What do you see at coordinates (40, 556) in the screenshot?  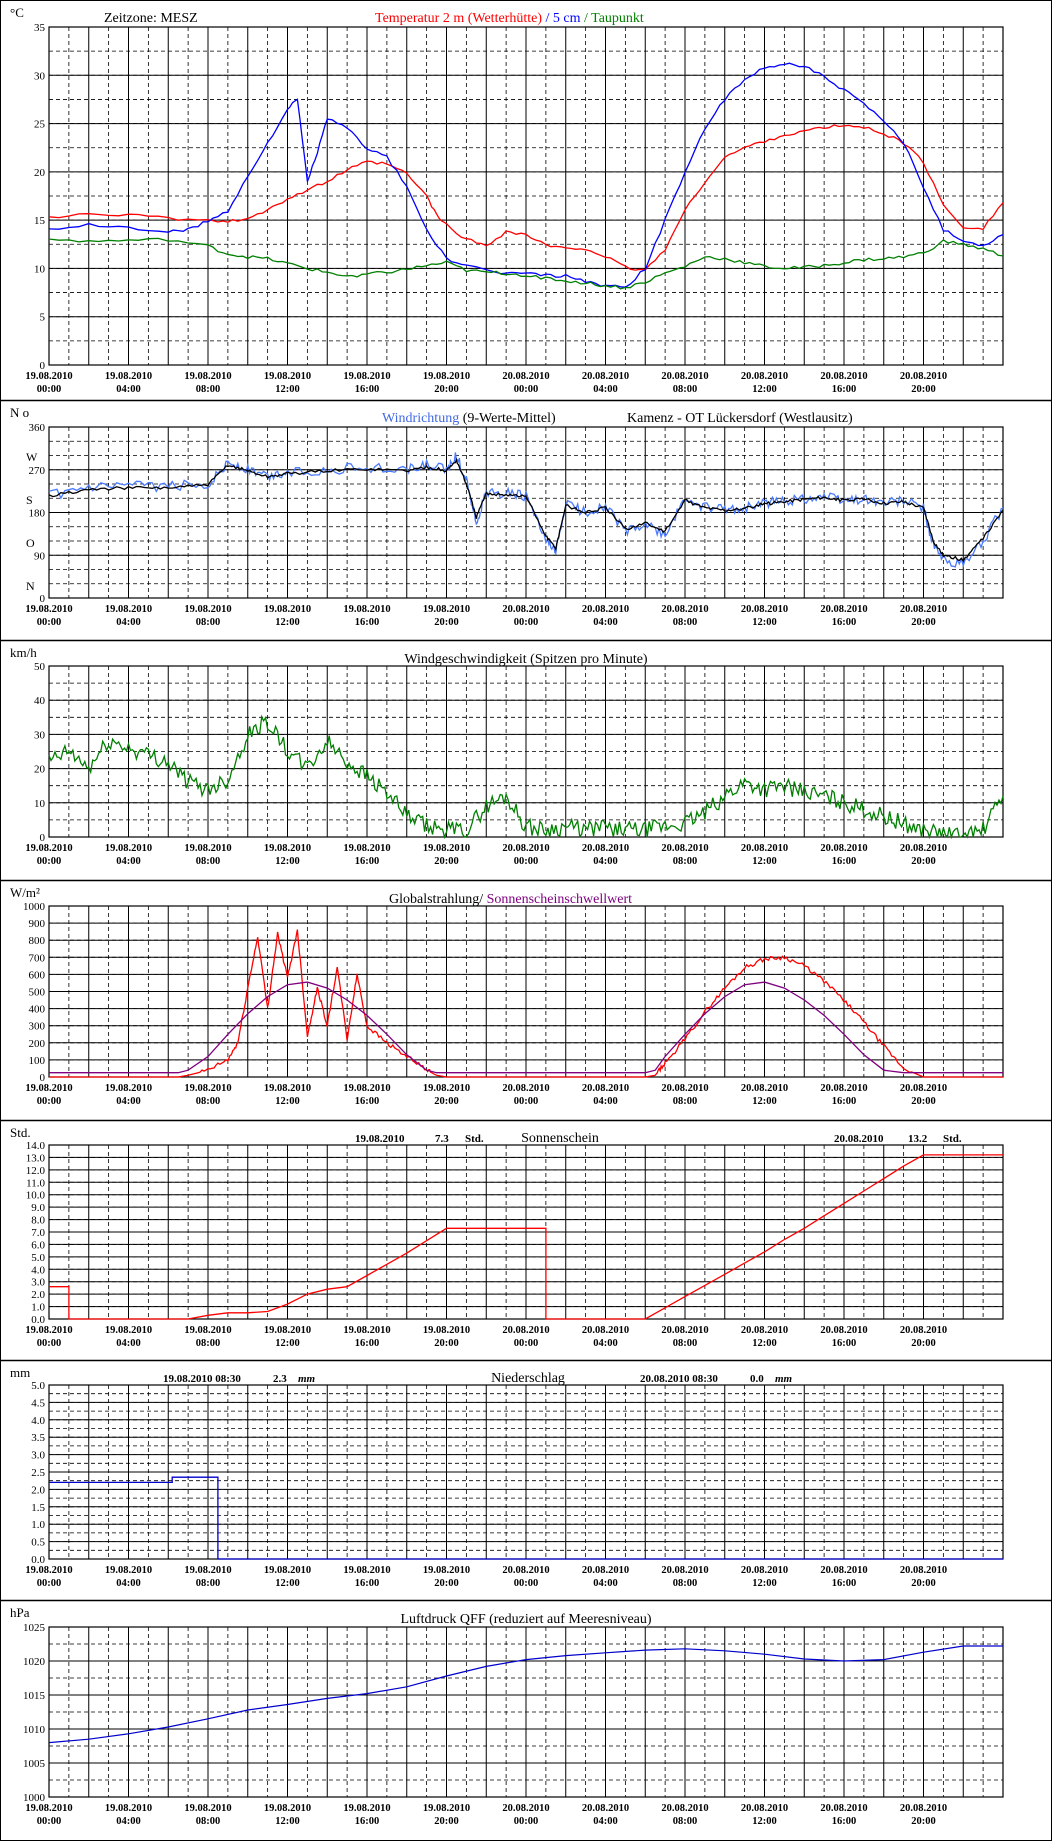 I see `y-tick-label: 90` at bounding box center [40, 556].